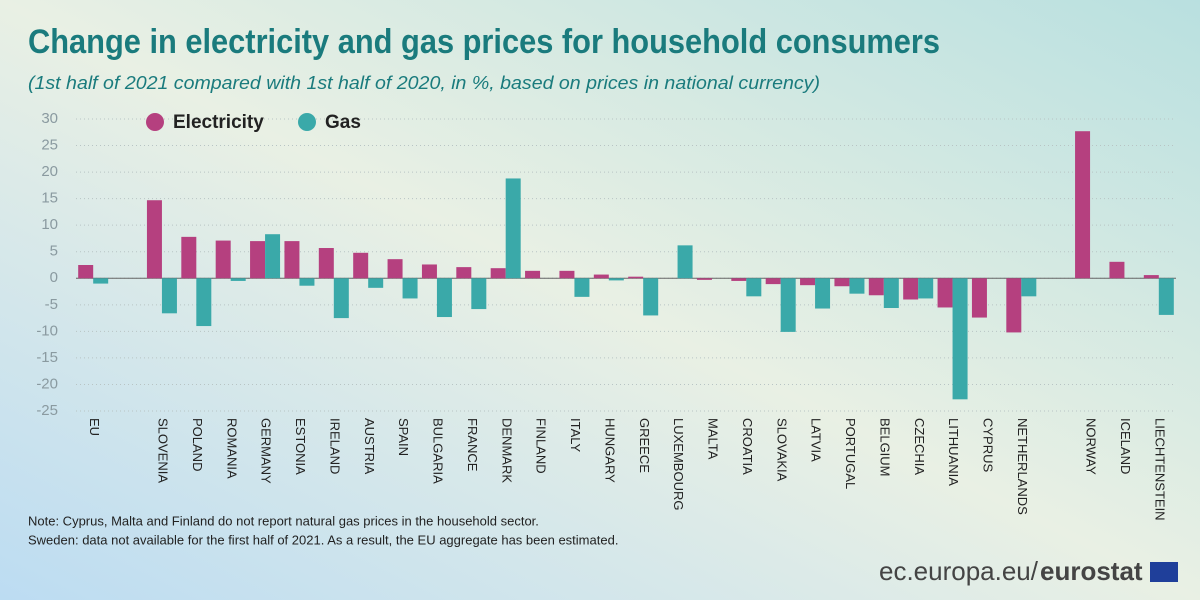 Image resolution: width=1200 pixels, height=600 pixels. What do you see at coordinates (51, 304) in the screenshot?
I see `y-tick-label: -5` at bounding box center [51, 304].